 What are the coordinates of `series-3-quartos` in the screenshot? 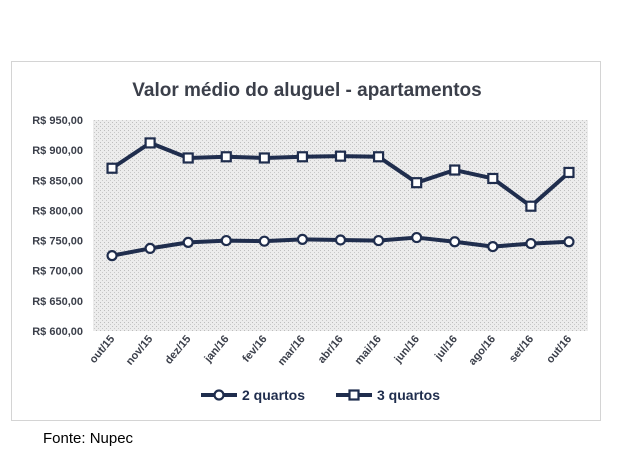 It's located at (340, 174).